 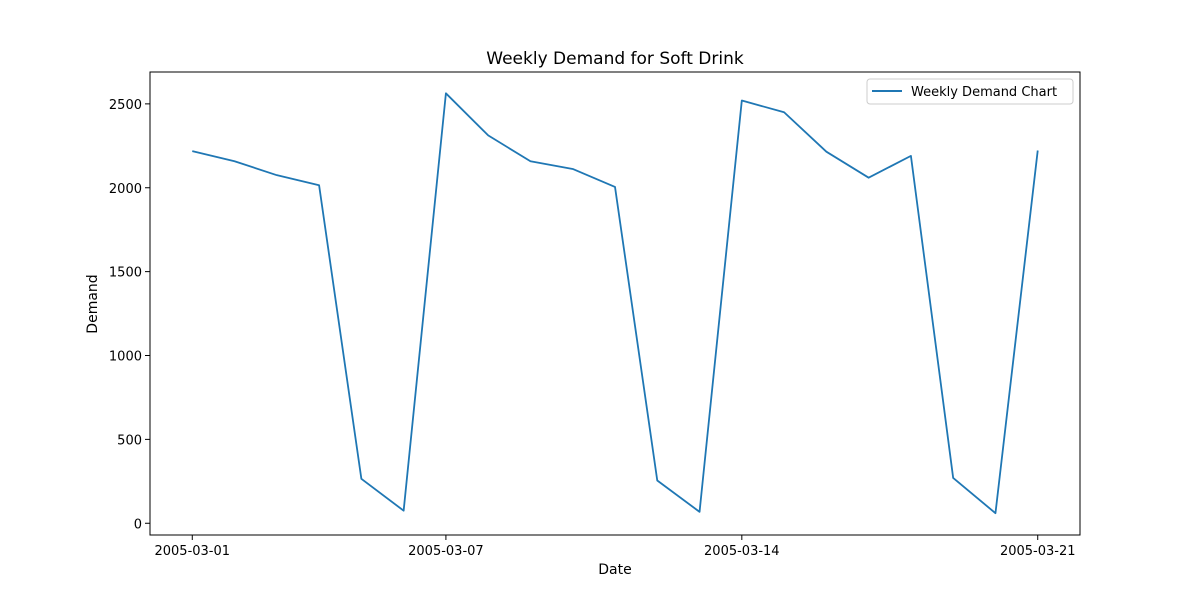 I want to click on x-tick-label: 2005-03-01, so click(x=192, y=551).